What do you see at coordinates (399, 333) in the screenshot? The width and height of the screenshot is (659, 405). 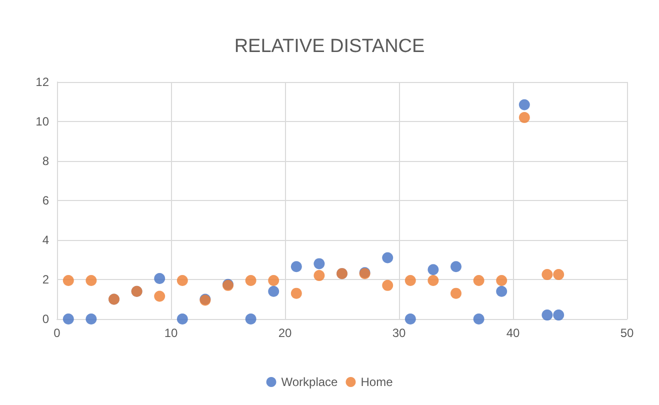 I see `x-tick-label: 30` at bounding box center [399, 333].